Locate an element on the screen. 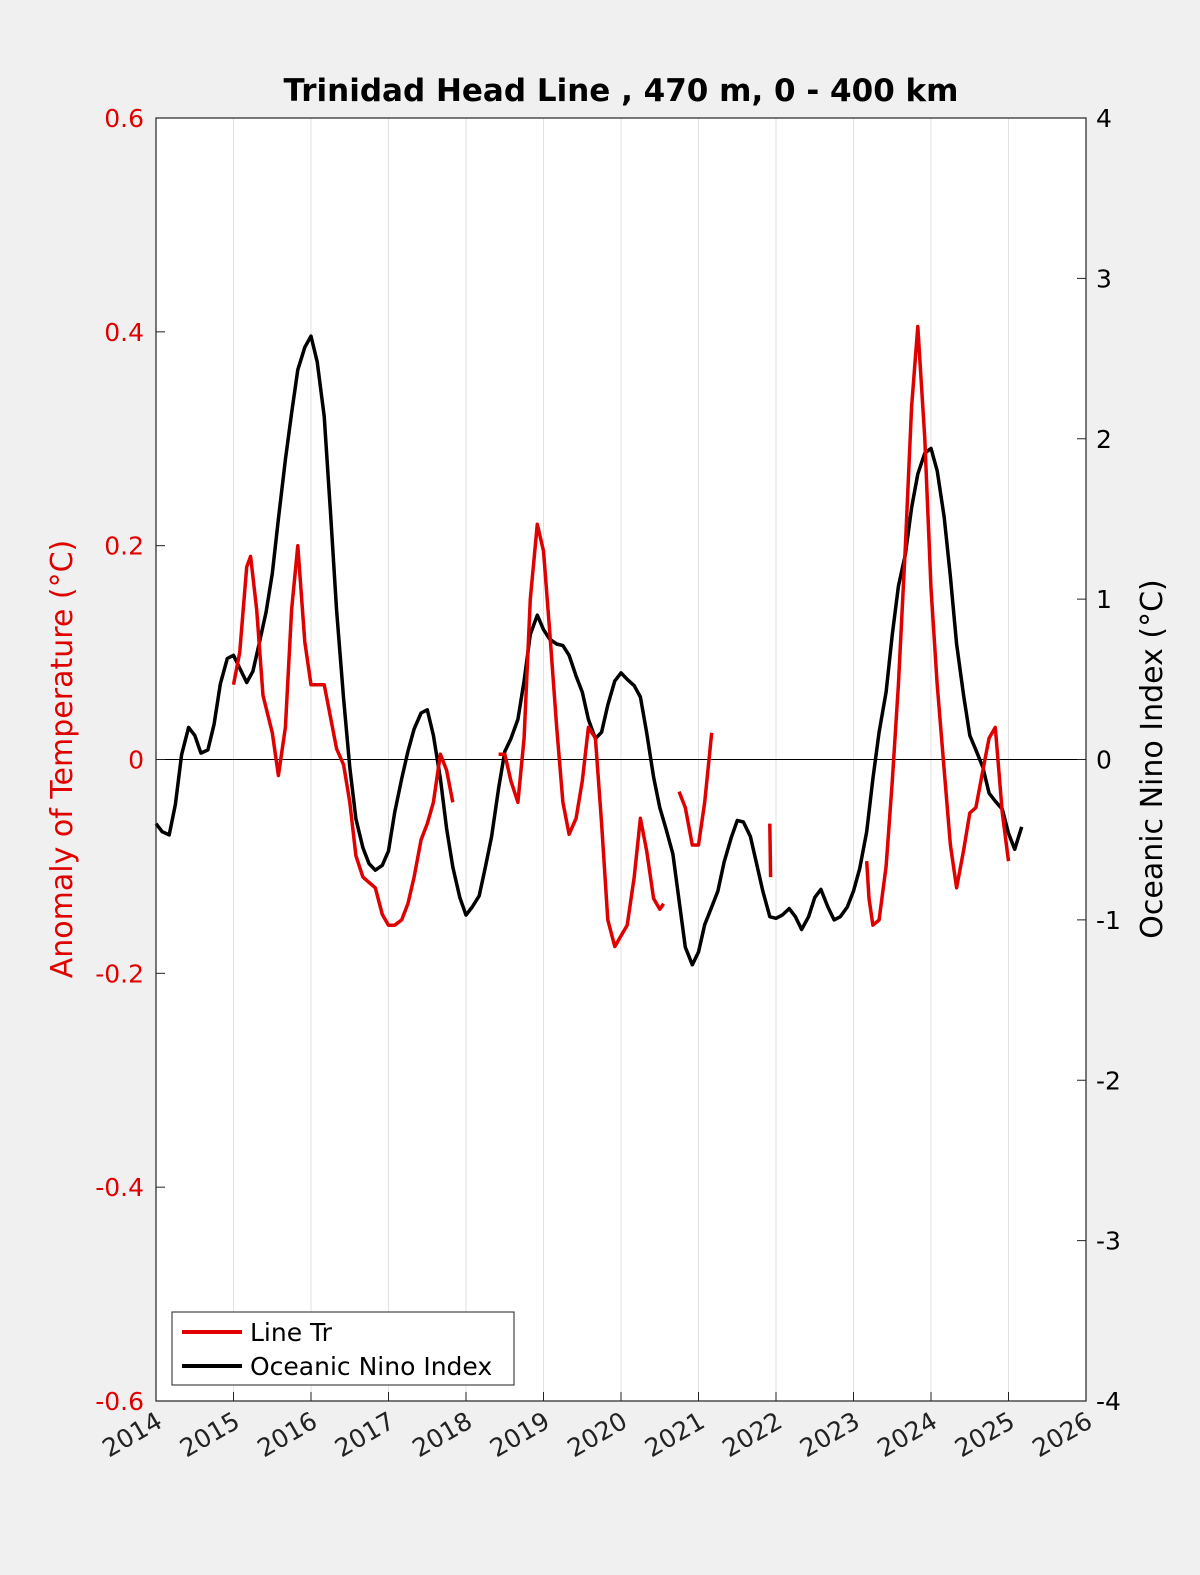 Image resolution: width=1200 pixels, height=1575 pixels. x-tick-label: 2017 is located at coordinates (365, 1434).